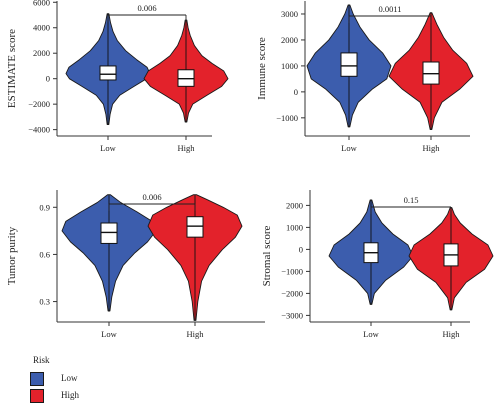 This screenshot has width=500, height=405. Describe the element at coordinates (195, 227) in the screenshot. I see `box-high` at that location.